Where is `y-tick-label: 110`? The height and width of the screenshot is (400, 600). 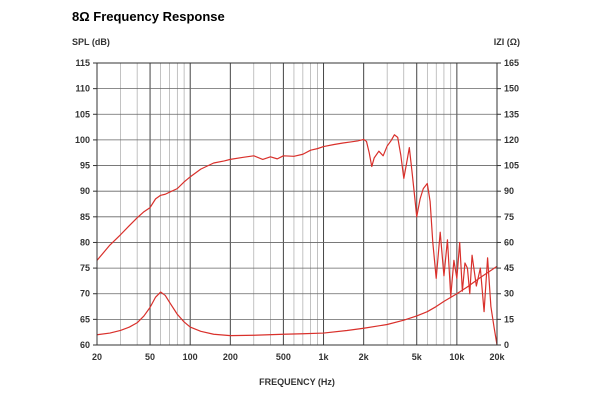 y-tick-label: 110 is located at coordinates (82, 89).